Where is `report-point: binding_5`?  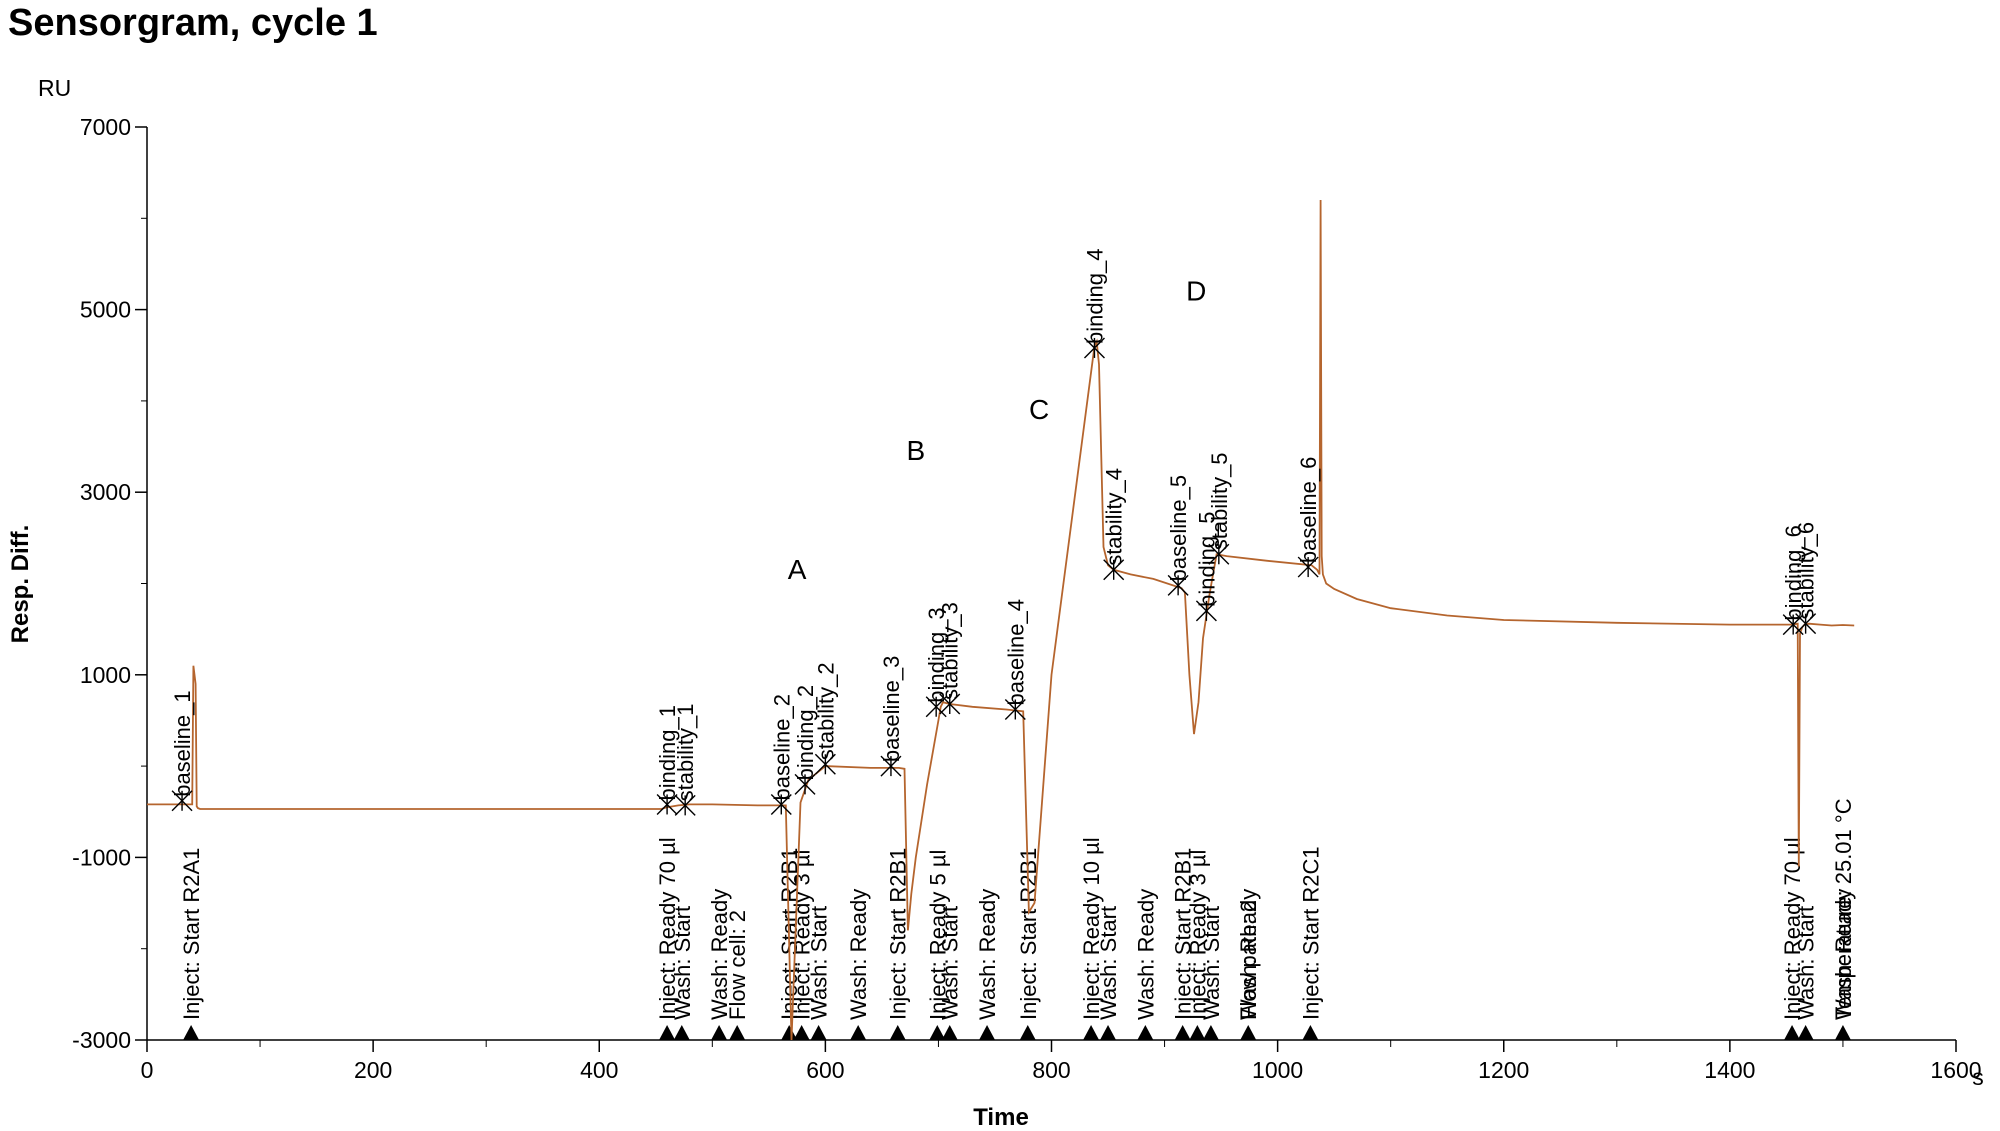
report-point: binding_5 is located at coordinates (1206, 566).